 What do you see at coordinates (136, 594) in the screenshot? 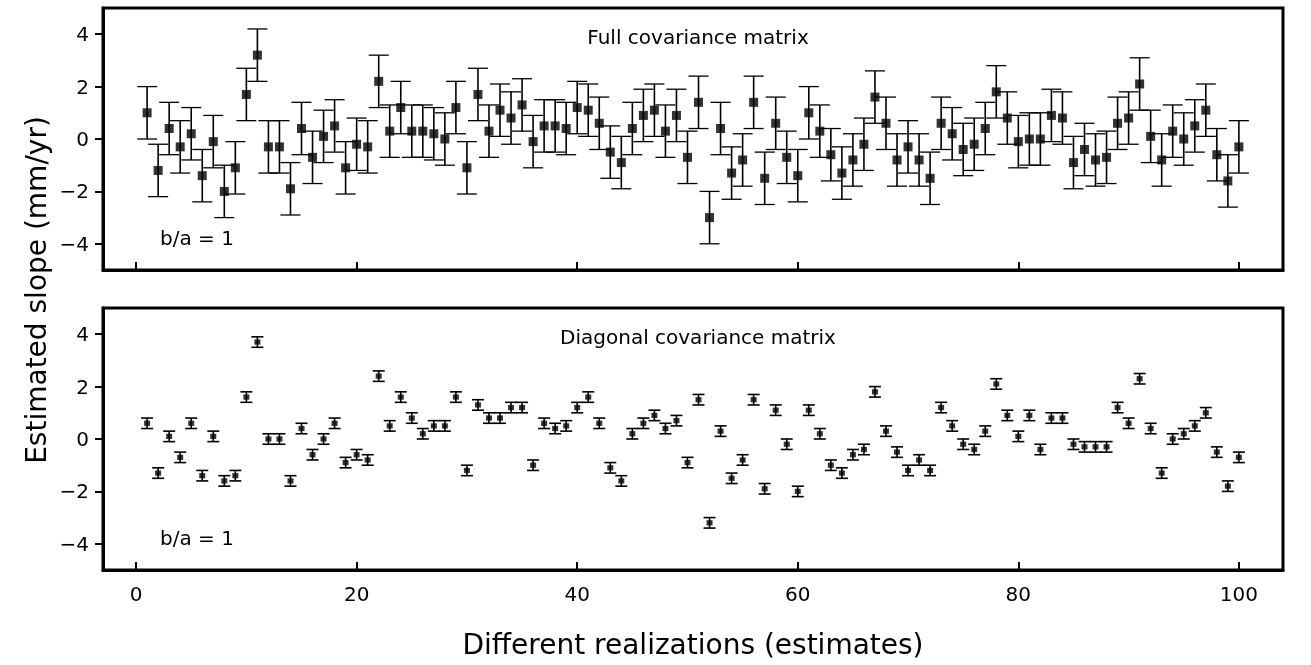
I see `x-tick-label: 0` at bounding box center [136, 594].